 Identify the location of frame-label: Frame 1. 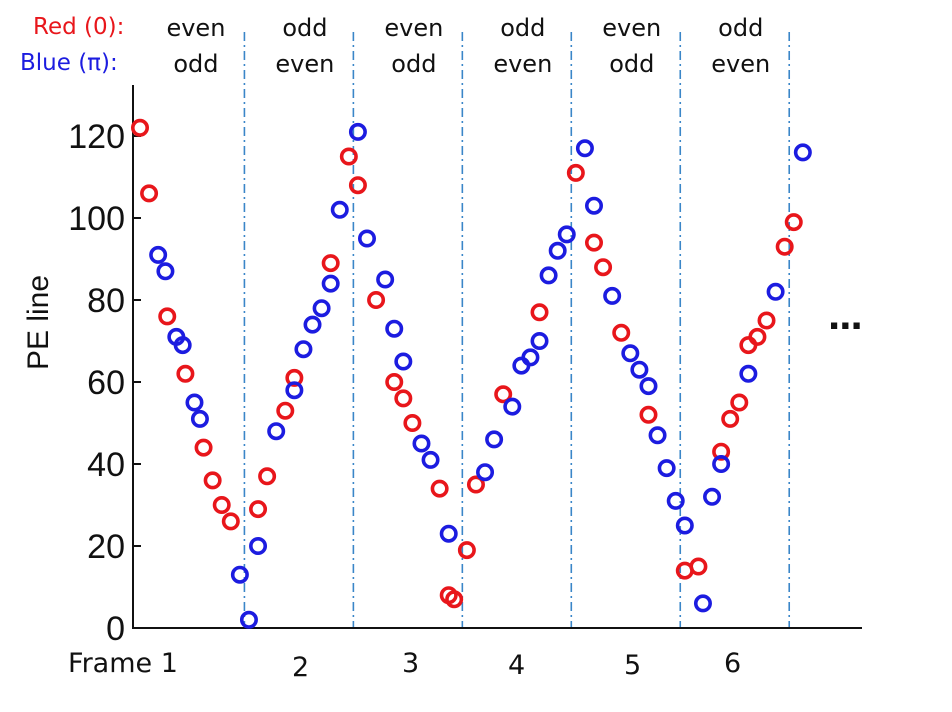
(123, 663).